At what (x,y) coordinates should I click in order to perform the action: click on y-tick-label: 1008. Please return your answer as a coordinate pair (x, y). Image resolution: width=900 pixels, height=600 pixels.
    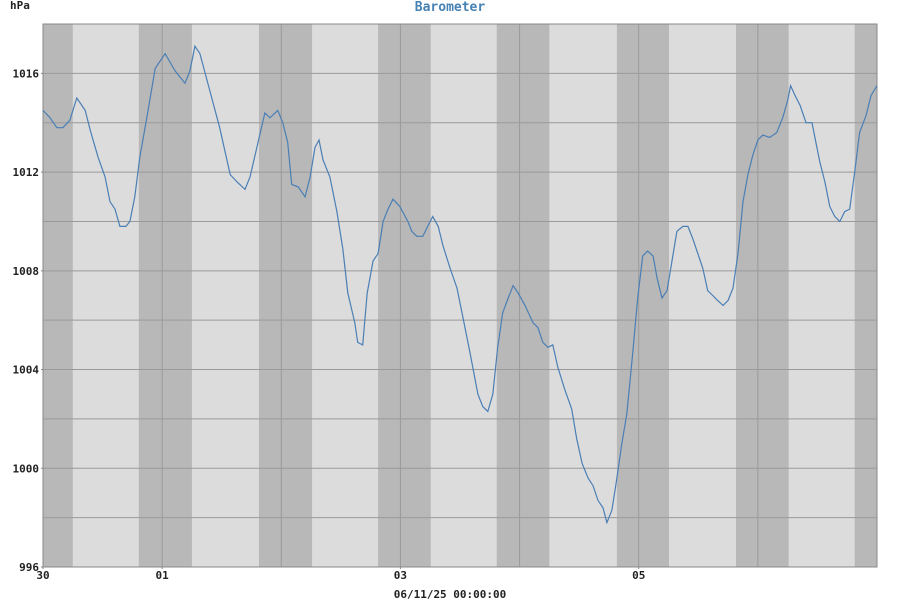
    Looking at the image, I should click on (26, 271).